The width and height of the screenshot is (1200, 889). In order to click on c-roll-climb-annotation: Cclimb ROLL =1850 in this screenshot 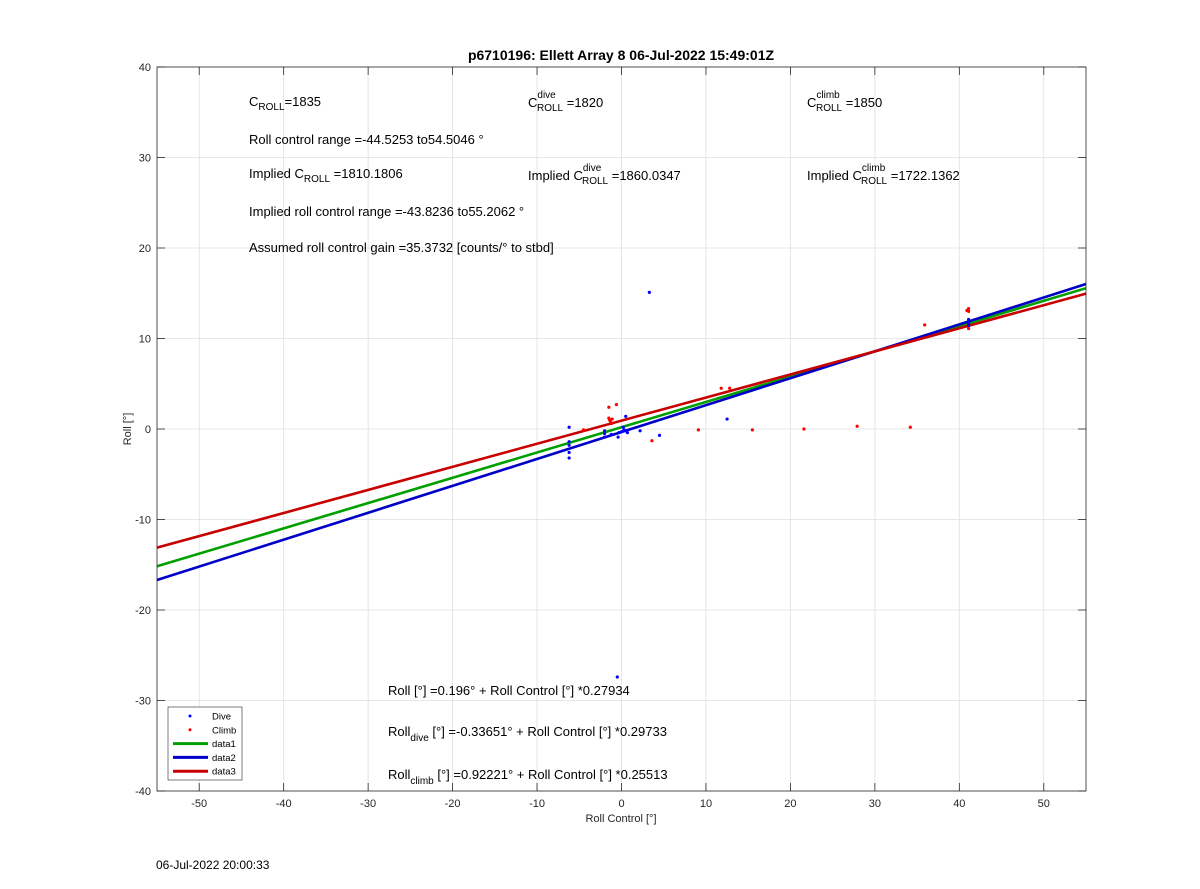, I will do `click(844, 102)`.